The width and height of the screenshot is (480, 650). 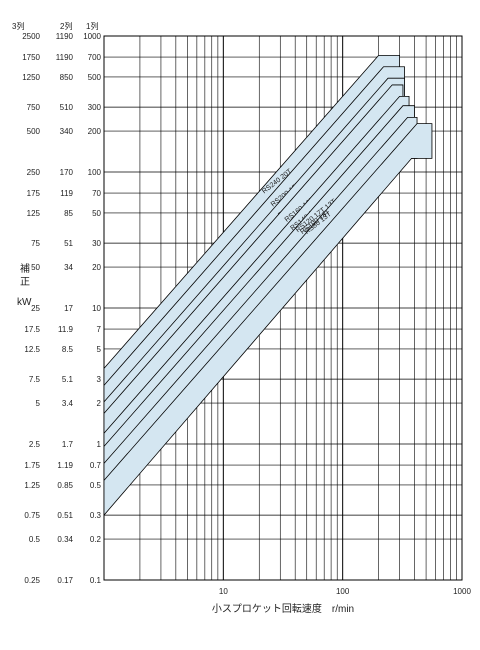 What do you see at coordinates (68, 213) in the screenshot?
I see `y-tick-label-2row: 85` at bounding box center [68, 213].